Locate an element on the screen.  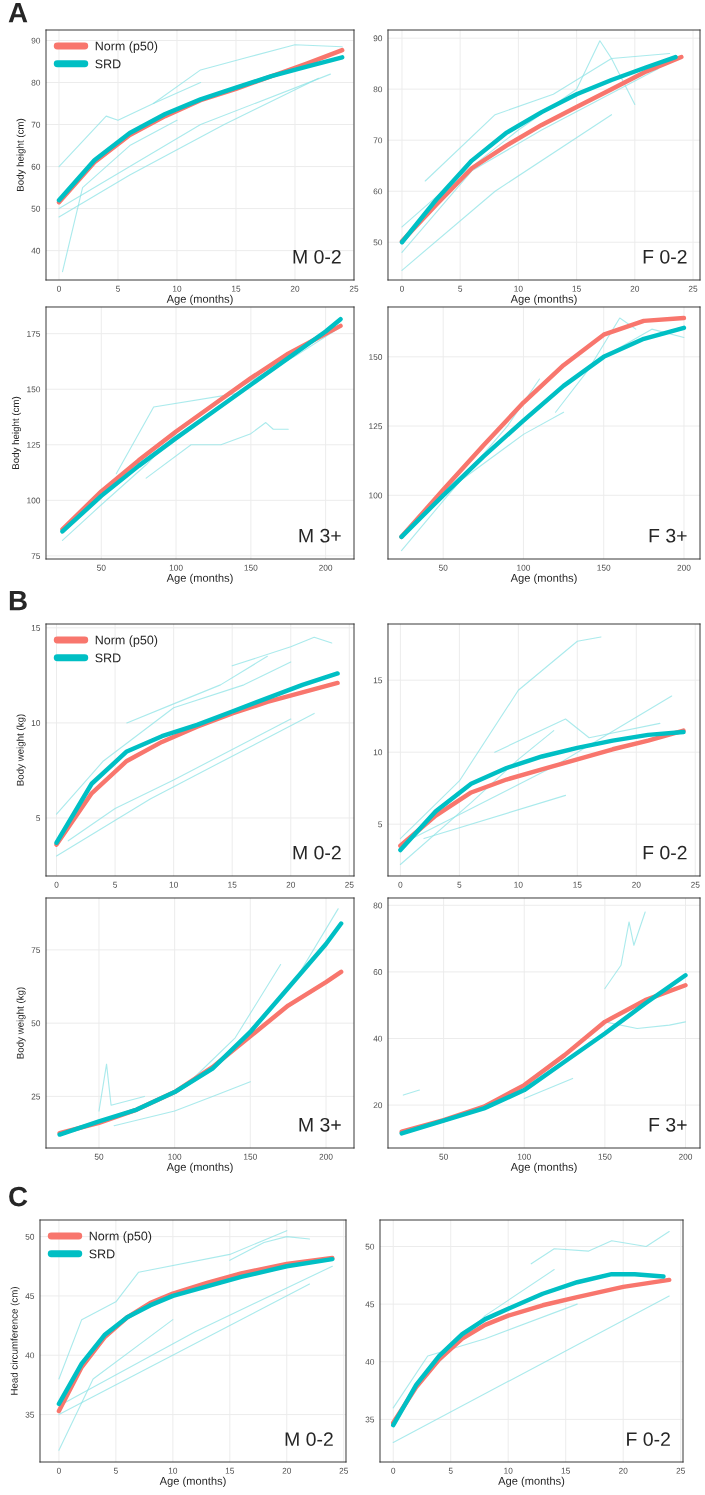
y-axis-title: Head circumference (cm) is located at coordinates (15, 1341).